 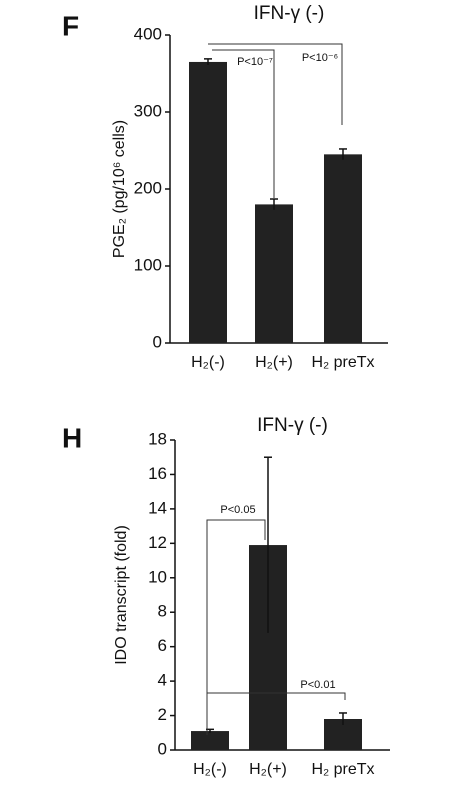 What do you see at coordinates (70, 25) in the screenshot?
I see `panel-label: F` at bounding box center [70, 25].